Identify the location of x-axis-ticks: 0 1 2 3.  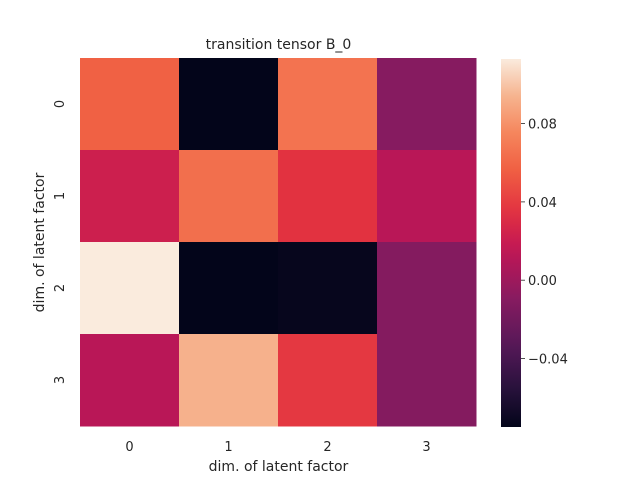
(277, 447).